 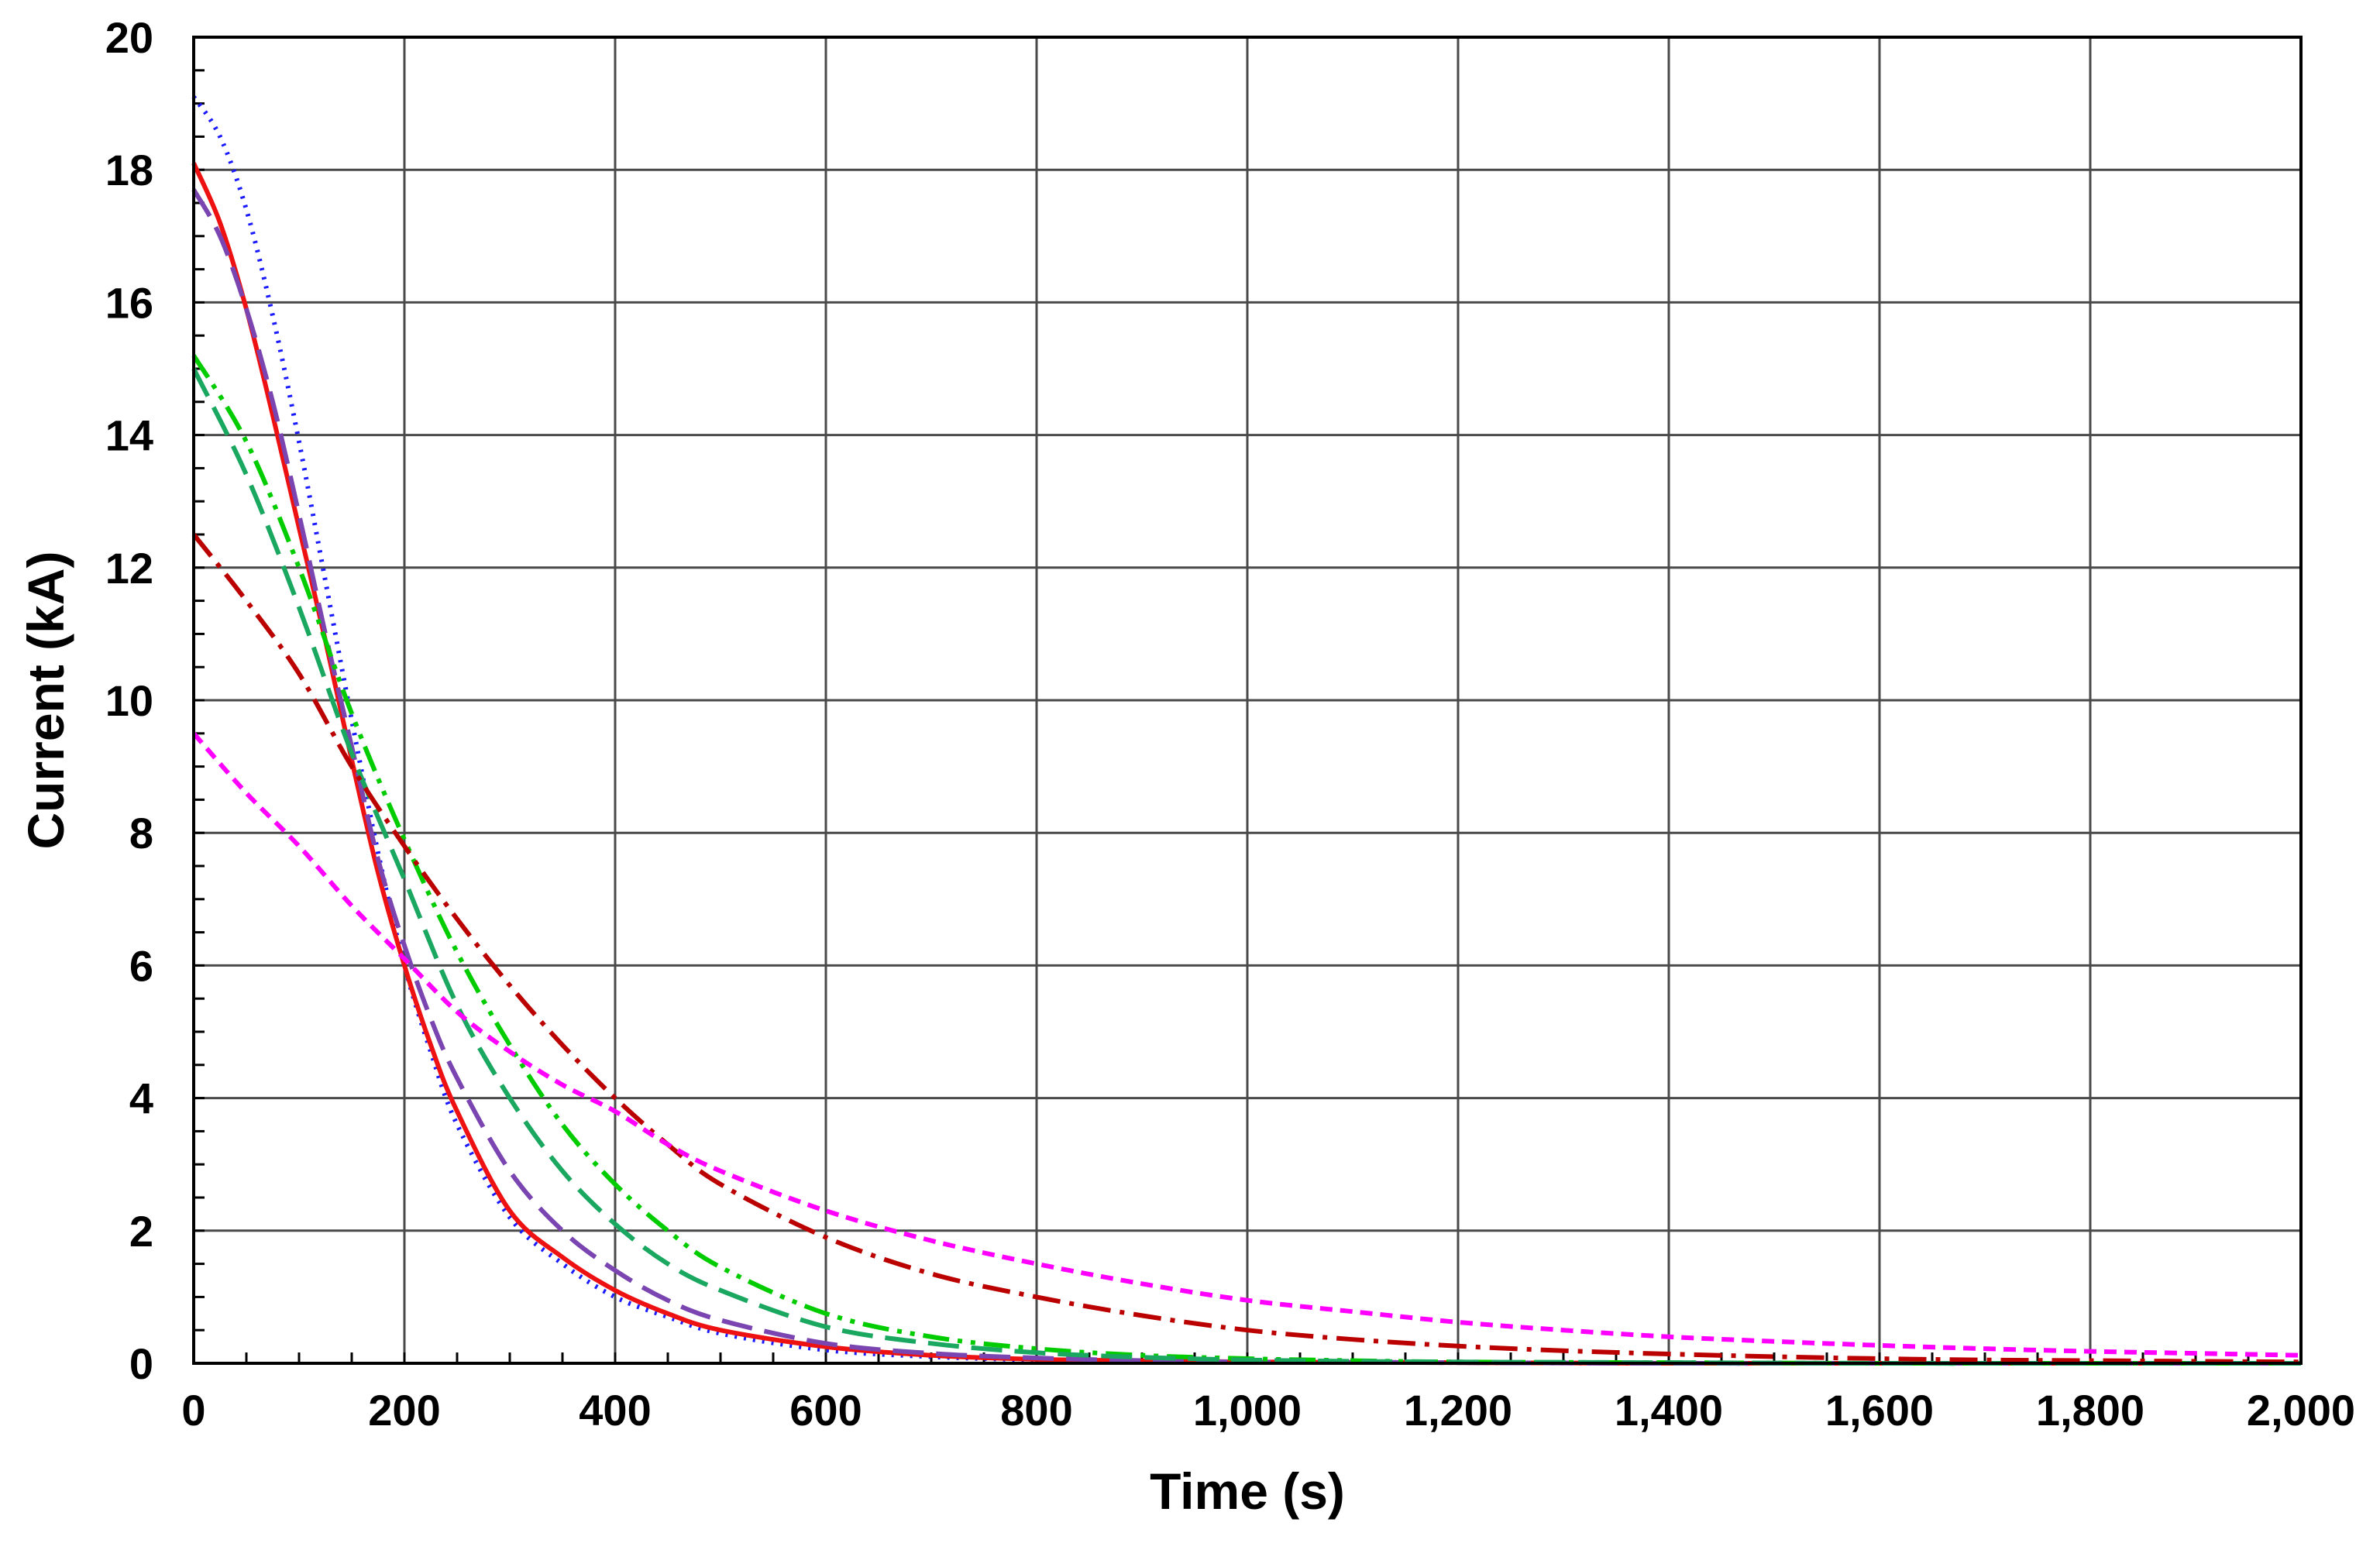 I want to click on x-tick-label-5: 1,000, so click(x=1248, y=1410).